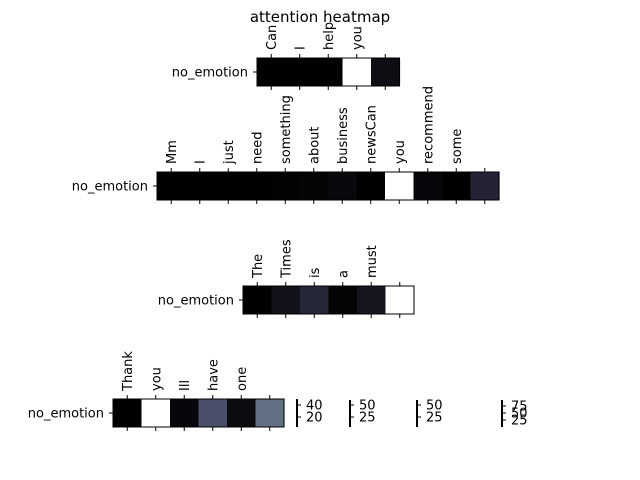  What do you see at coordinates (229, 152) in the screenshot?
I see `token-label: just` at bounding box center [229, 152].